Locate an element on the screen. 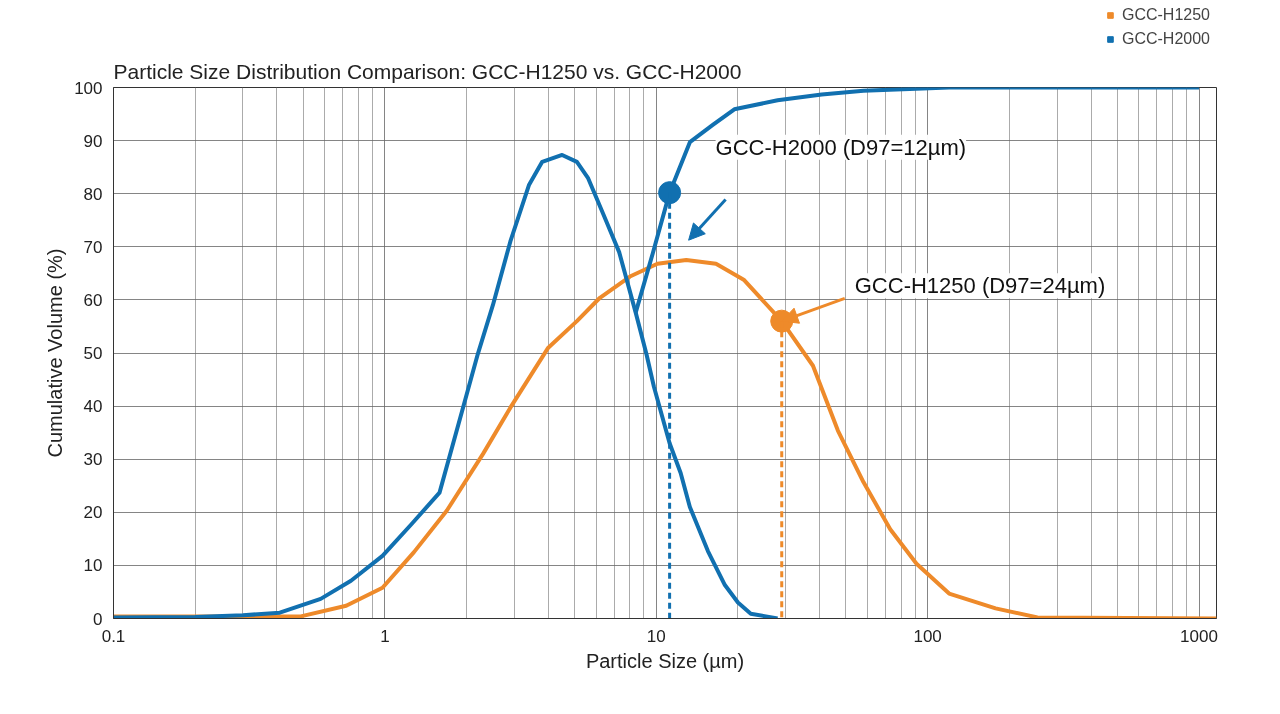 The image size is (1280, 714). y-tick-label: 60 is located at coordinates (93, 300).